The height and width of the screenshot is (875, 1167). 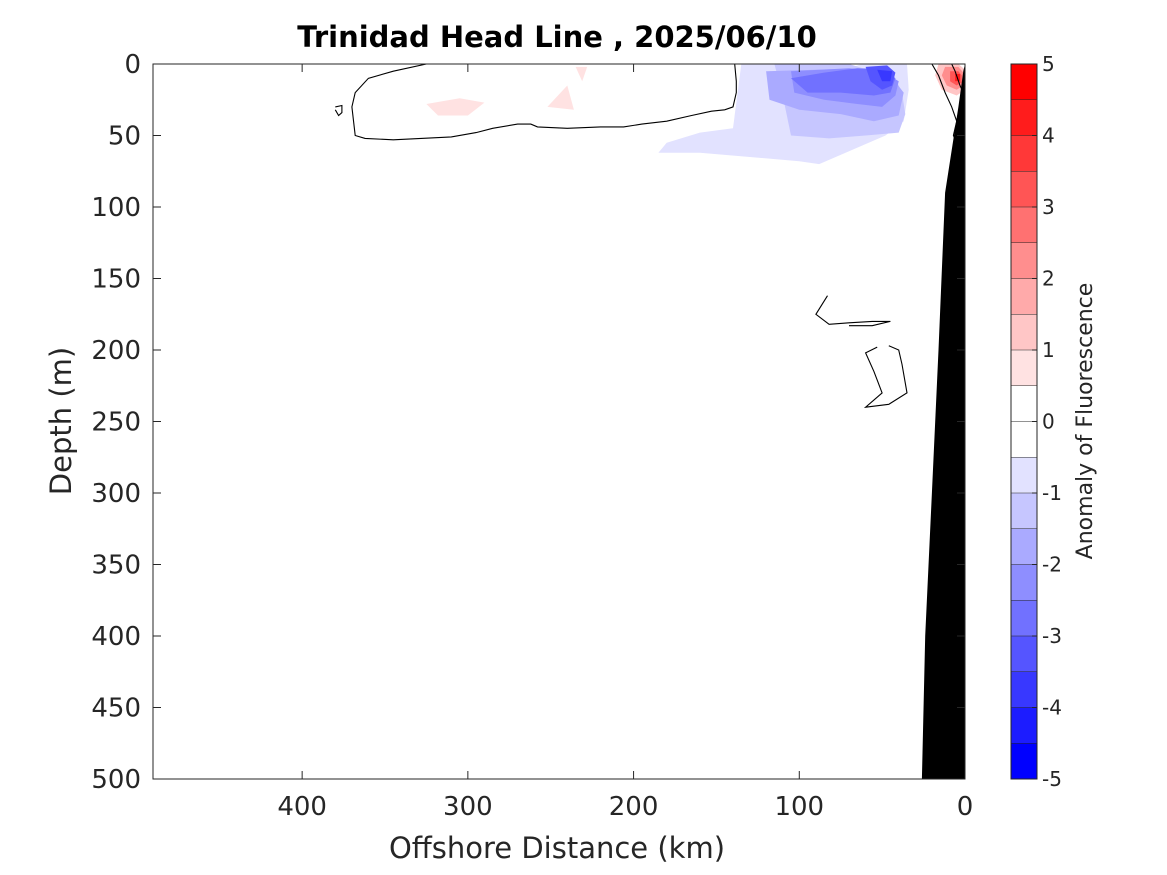 I want to click on chart-title: Trinidad Head Line , 2025/06/10, so click(x=557, y=37).